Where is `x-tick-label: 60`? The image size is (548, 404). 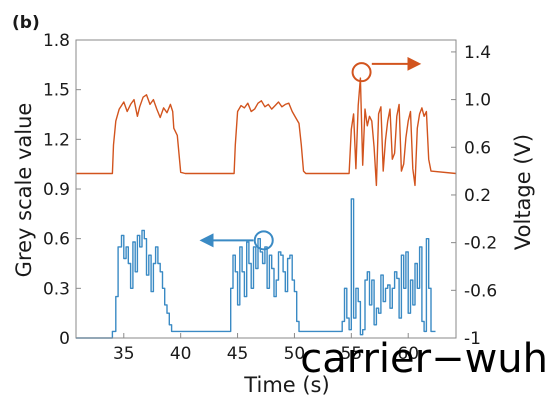 x-tick-label: 60 is located at coordinates (408, 354).